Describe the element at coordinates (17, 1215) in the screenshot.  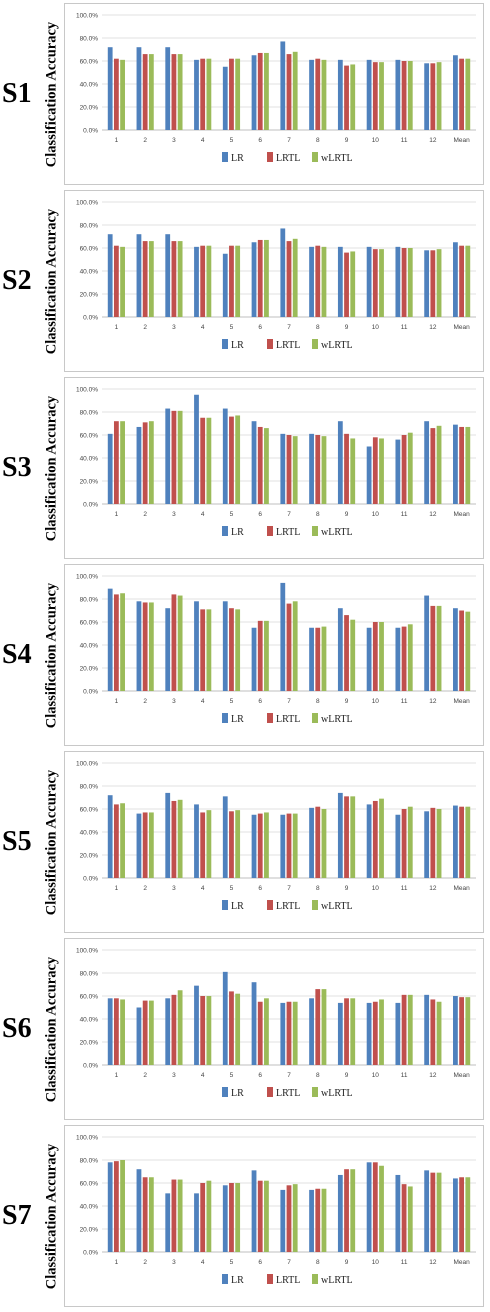
I see `subject-label: S7` at that location.